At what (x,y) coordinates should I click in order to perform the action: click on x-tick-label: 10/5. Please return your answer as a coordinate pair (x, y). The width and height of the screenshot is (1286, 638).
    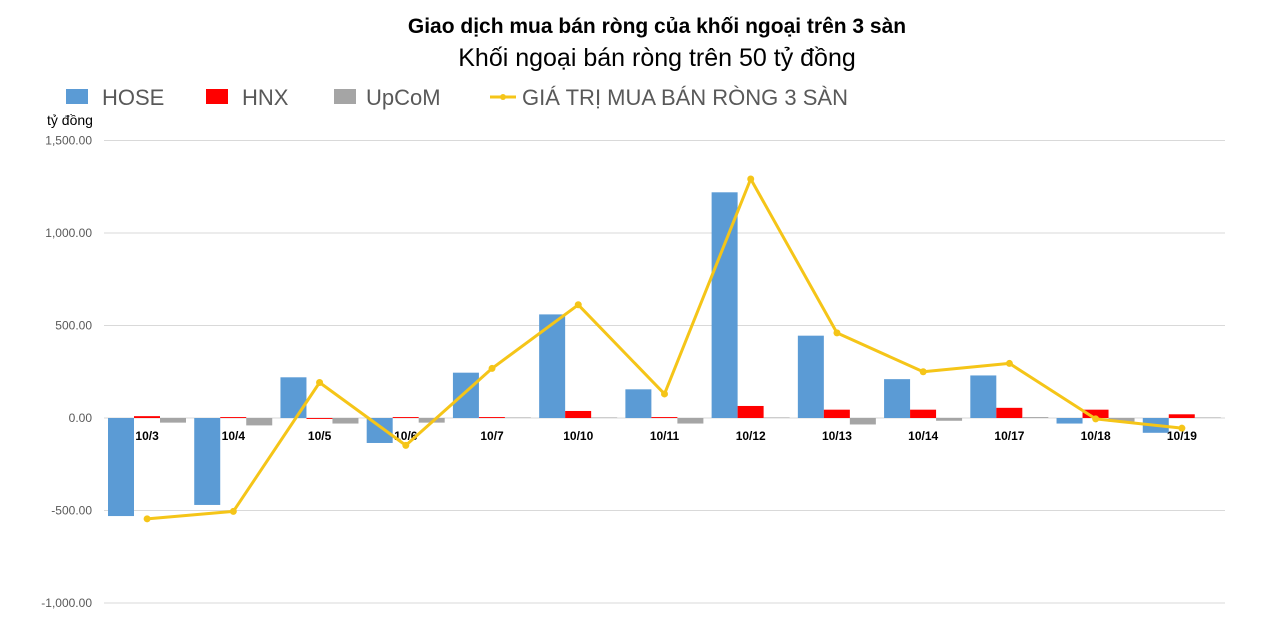
    Looking at the image, I should click on (320, 436).